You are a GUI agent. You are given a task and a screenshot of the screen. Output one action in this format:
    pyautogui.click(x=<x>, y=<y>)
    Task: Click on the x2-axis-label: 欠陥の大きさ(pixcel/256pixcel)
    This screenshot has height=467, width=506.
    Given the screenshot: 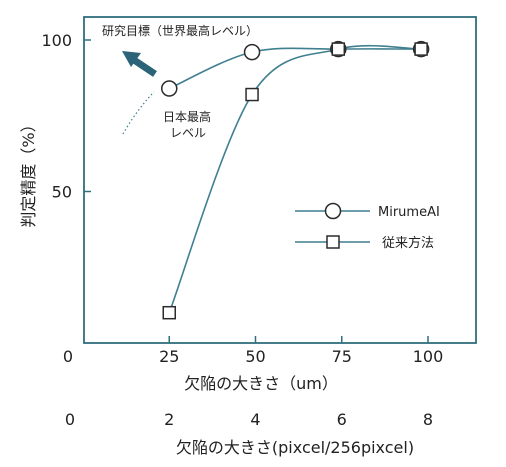 What is the action you would take?
    pyautogui.click(x=295, y=447)
    